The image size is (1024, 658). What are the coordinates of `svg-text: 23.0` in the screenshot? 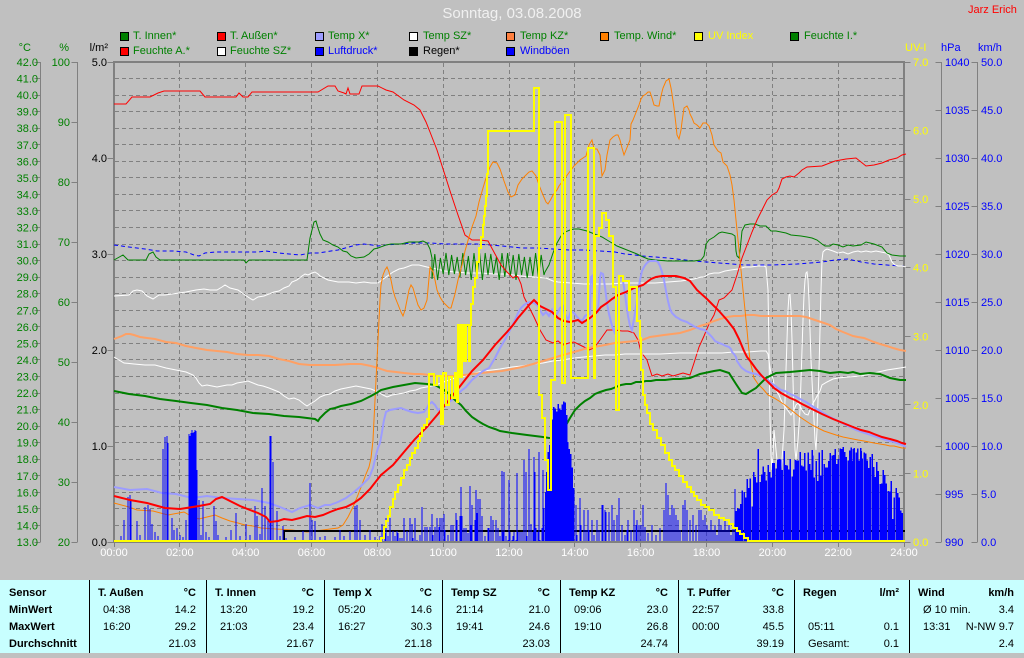 It's located at (27, 377).